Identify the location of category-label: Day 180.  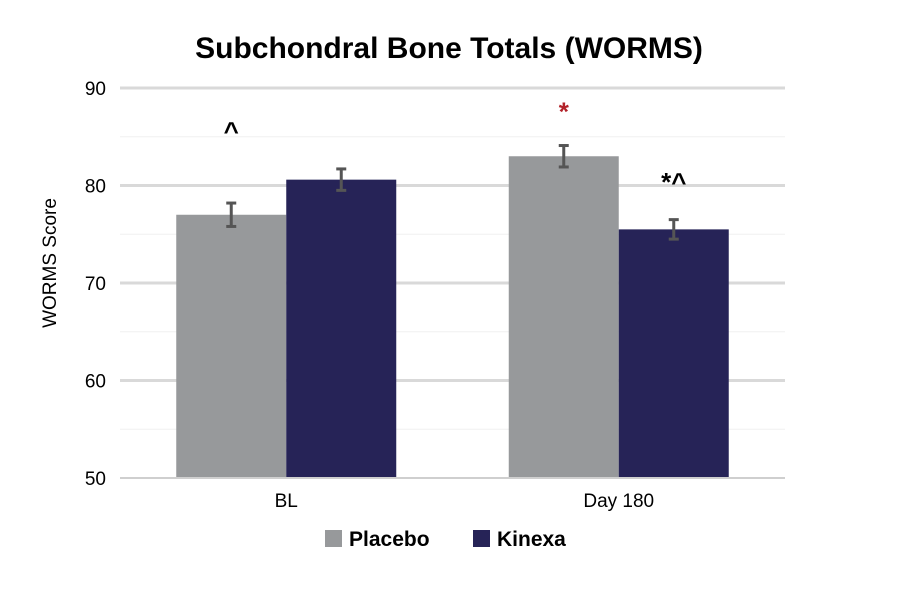
(618, 501).